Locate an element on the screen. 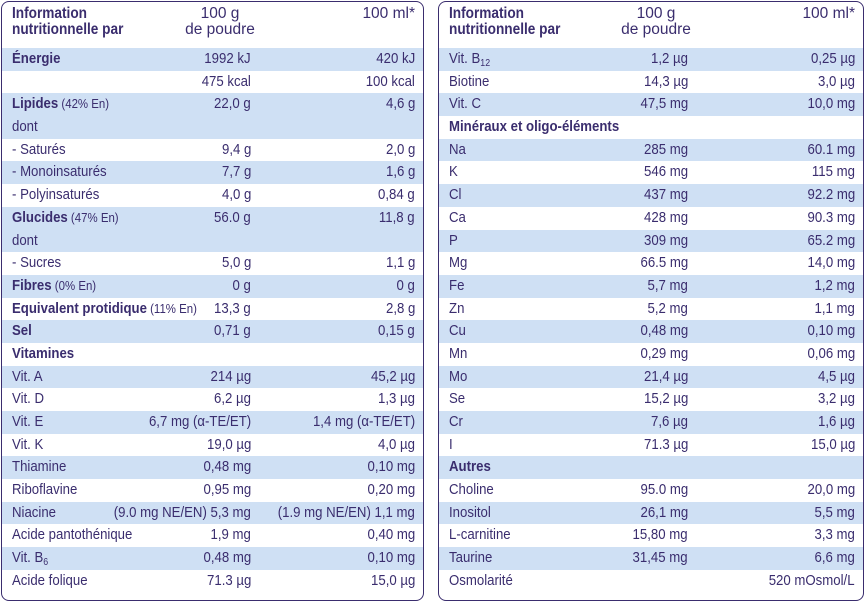  value-per-100ml: 20,0 mg is located at coordinates (831, 490).